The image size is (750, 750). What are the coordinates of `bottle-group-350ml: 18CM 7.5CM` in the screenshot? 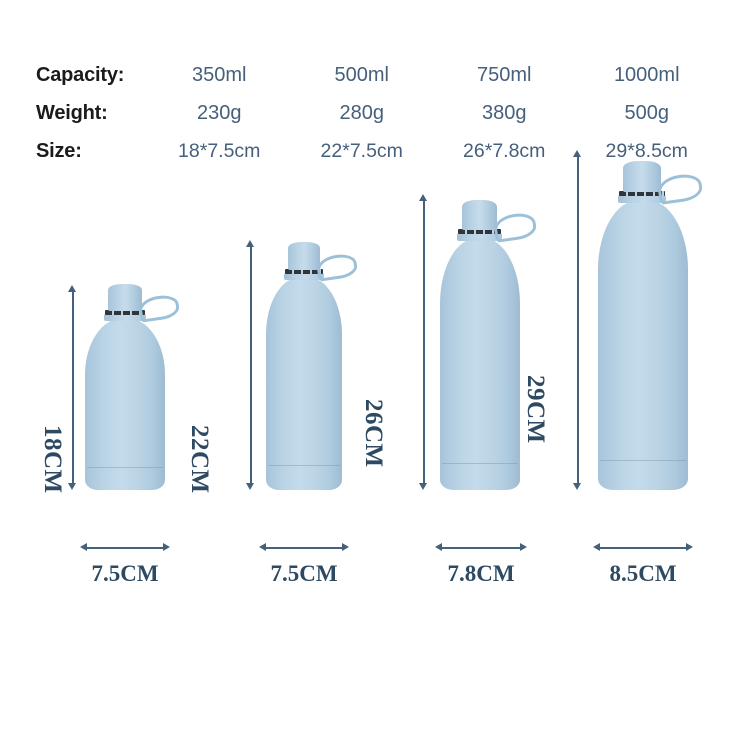 It's located at (124, 440).